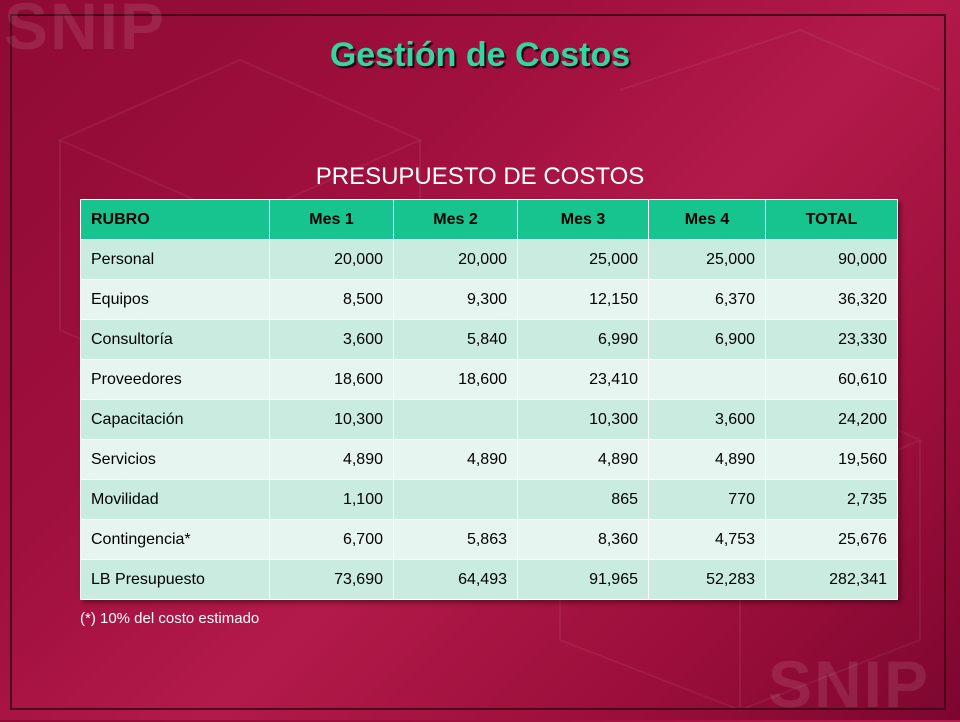 The width and height of the screenshot is (960, 722). What do you see at coordinates (175, 339) in the screenshot?
I see `cell-rubro: Consultoría` at bounding box center [175, 339].